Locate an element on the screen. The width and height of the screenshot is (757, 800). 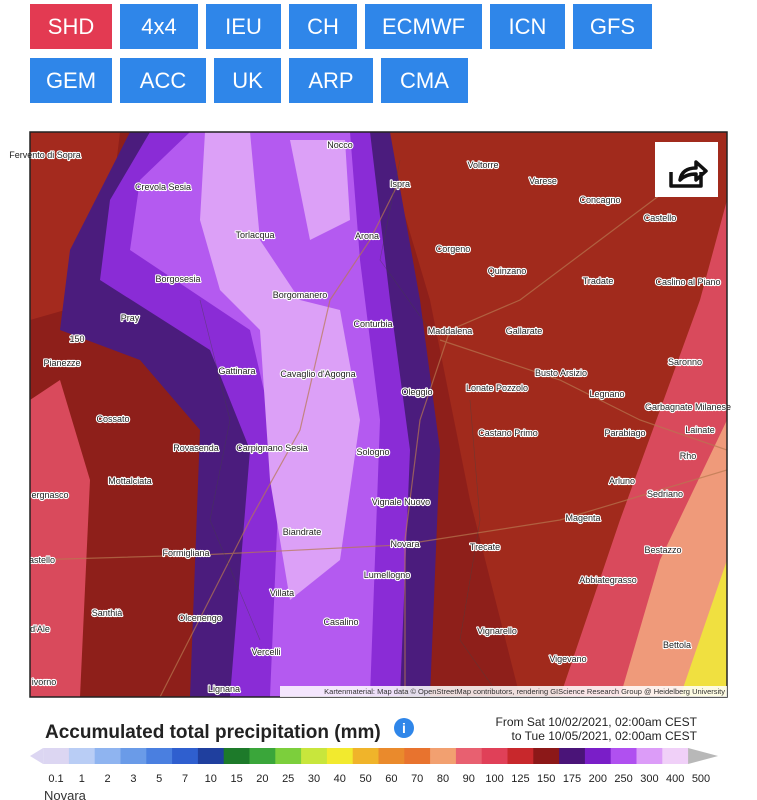
place-label: Mottalciata is located at coordinates (130, 481).